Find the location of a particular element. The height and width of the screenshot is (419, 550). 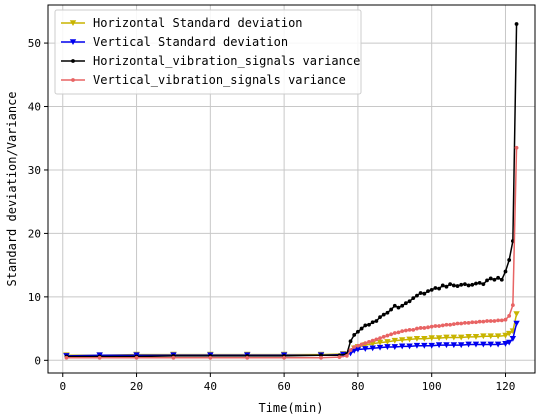

x-tick-label: 80 is located at coordinates (357, 386).